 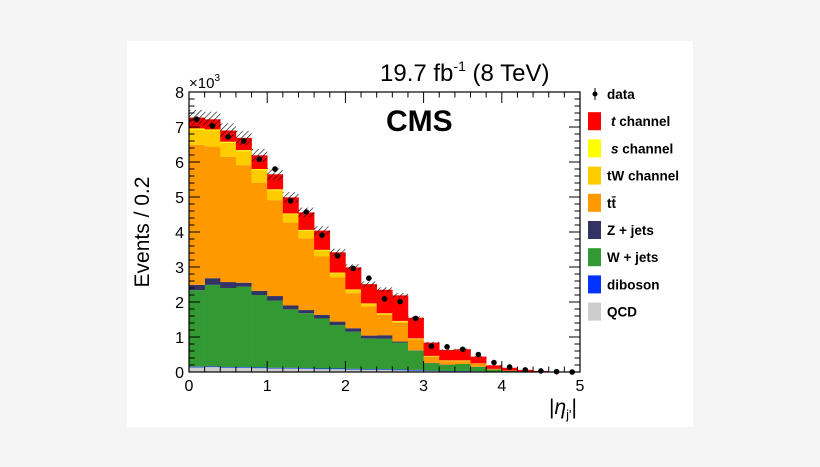 I want to click on lumi-label: 19.7 fb-1 (8 TeV), so click(x=464, y=72).